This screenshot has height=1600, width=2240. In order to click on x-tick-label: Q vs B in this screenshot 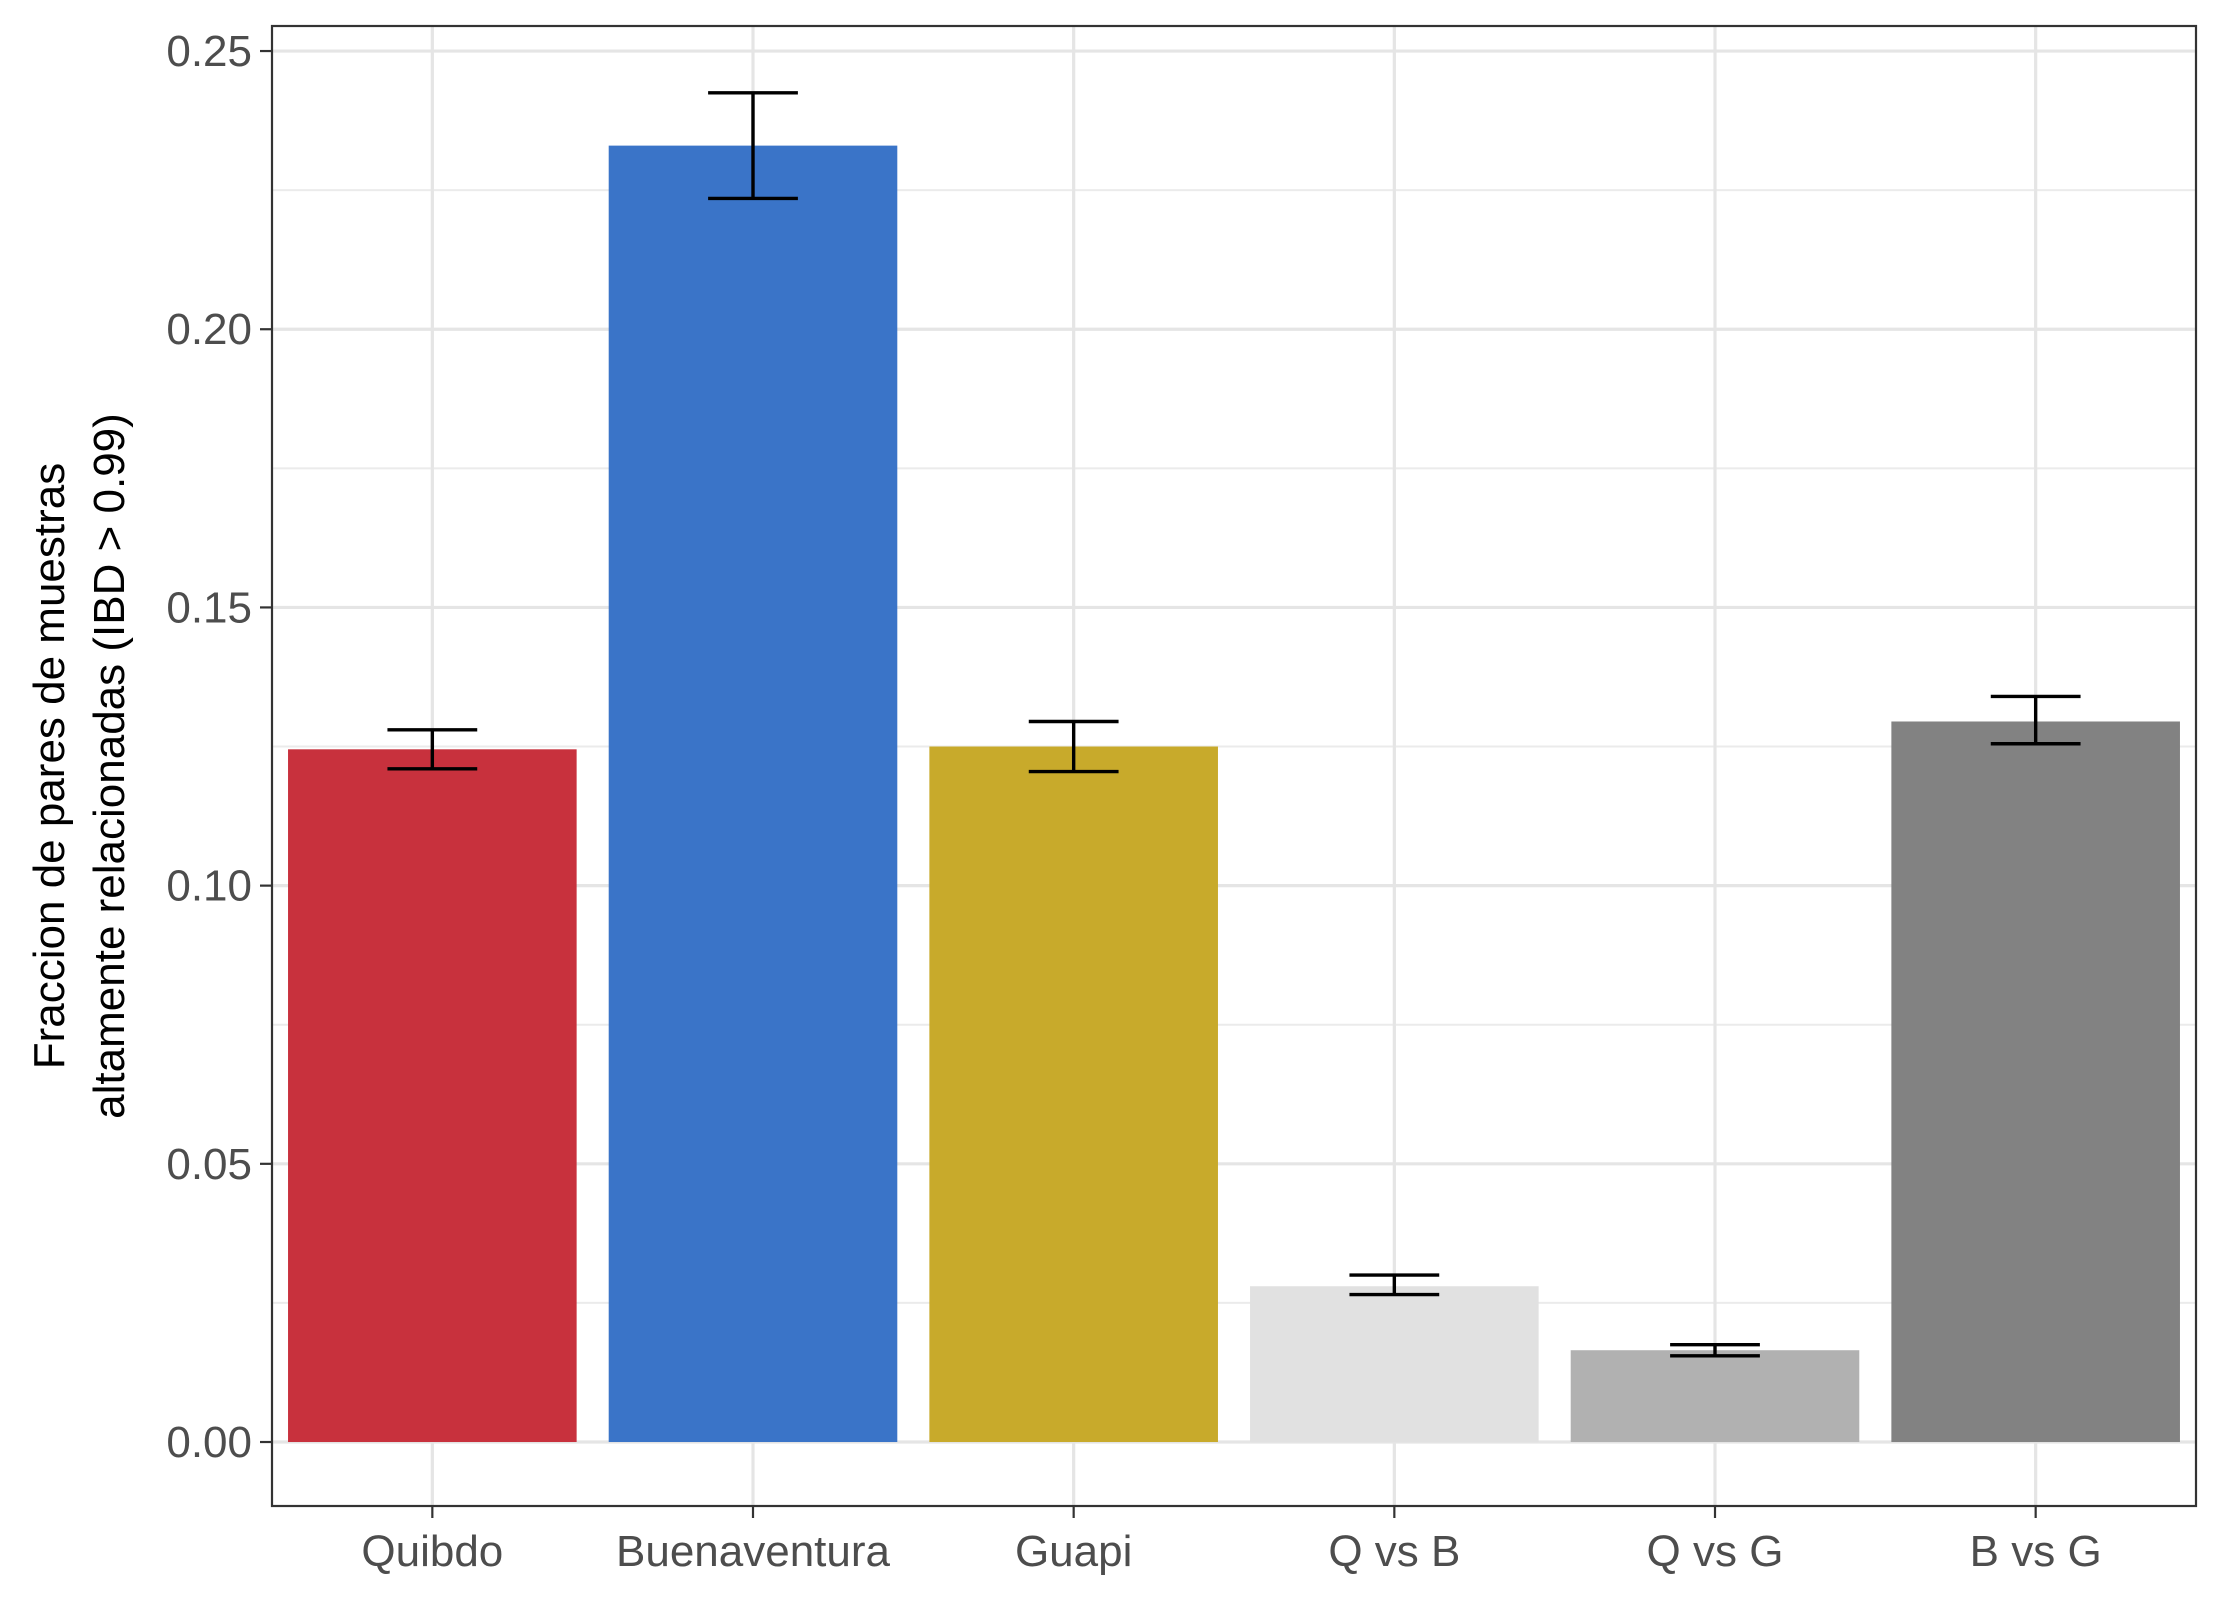, I will do `click(1394, 1551)`.